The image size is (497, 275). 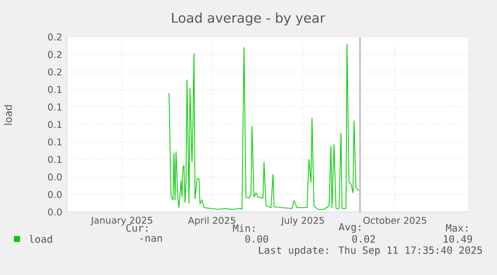 I want to click on text: -nan, so click(x=151, y=239).